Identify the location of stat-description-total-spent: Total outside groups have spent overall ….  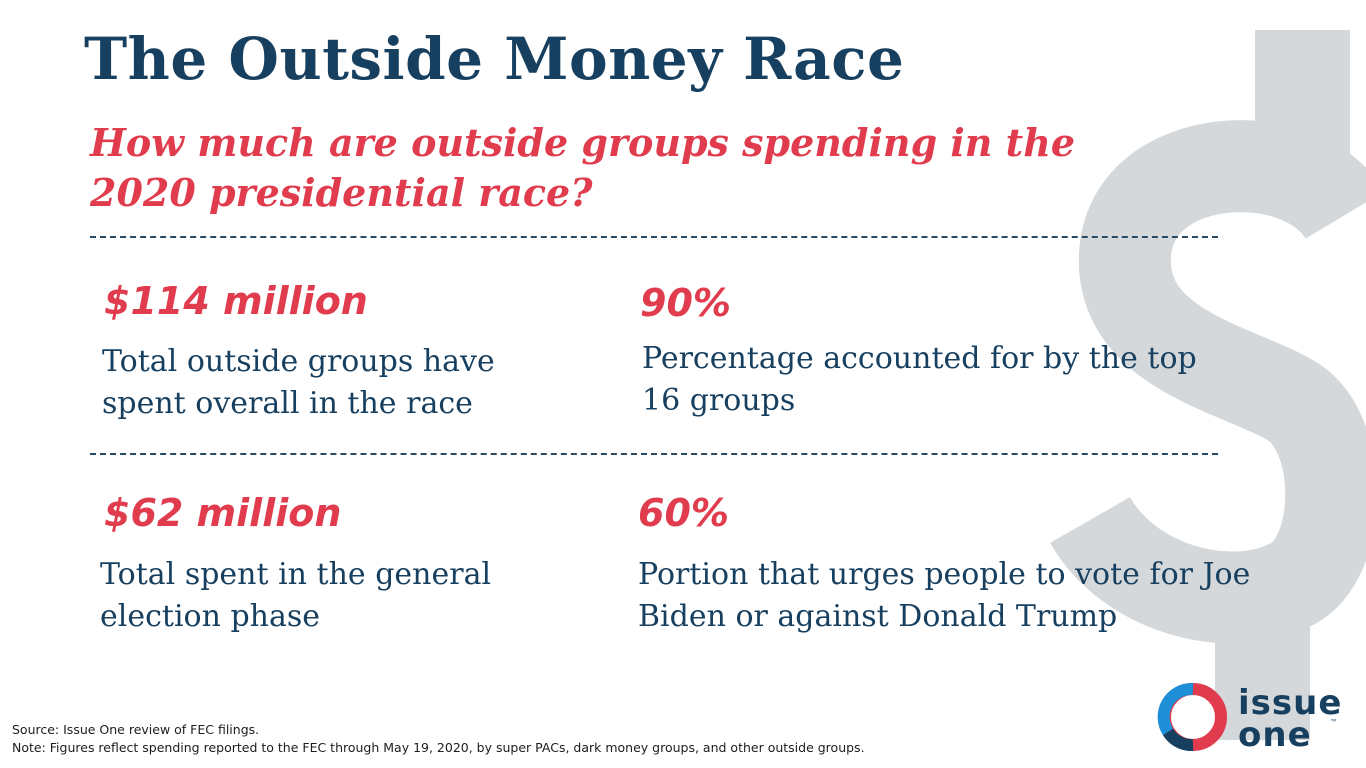
(298, 382).